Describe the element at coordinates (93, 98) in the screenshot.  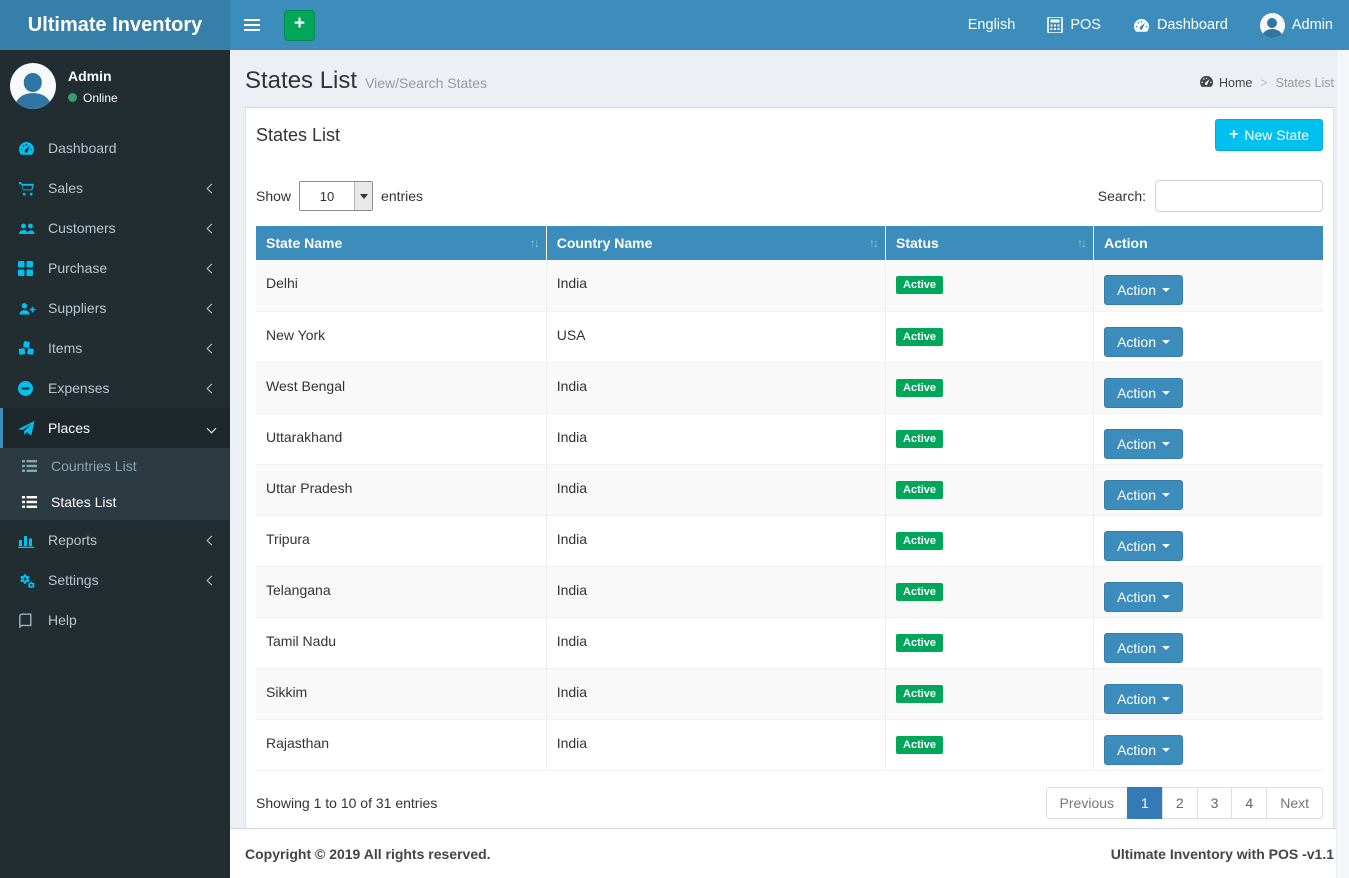
I see `sidebar-user-status: Online` at that location.